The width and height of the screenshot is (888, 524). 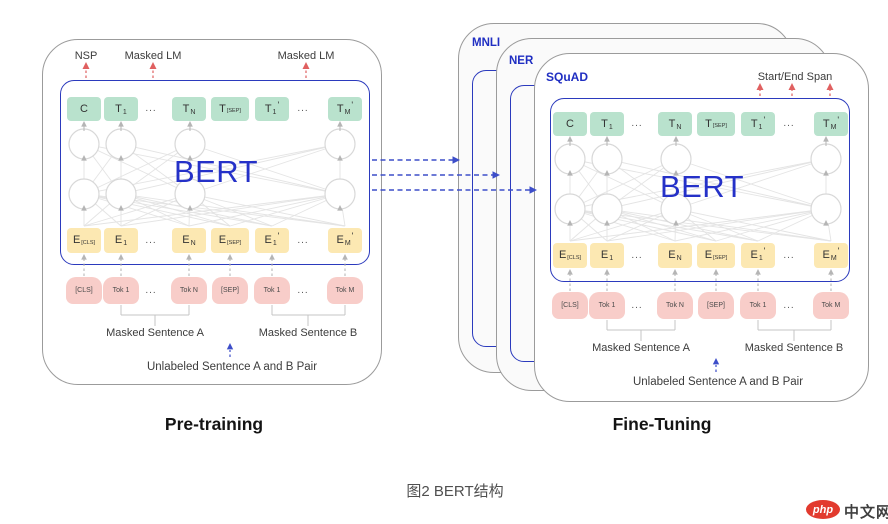 What do you see at coordinates (272, 240) in the screenshot?
I see `pretraining-embedding-token: E 1 '` at bounding box center [272, 240].